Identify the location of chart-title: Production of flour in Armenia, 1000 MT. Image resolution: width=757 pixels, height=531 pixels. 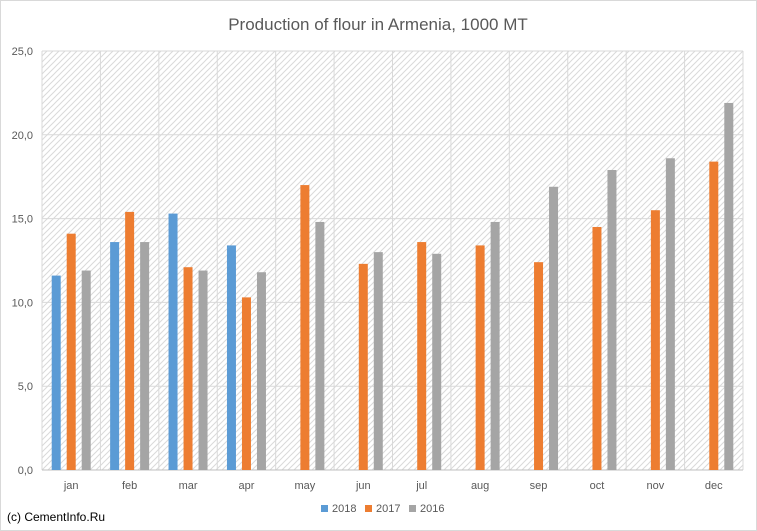
(378, 24).